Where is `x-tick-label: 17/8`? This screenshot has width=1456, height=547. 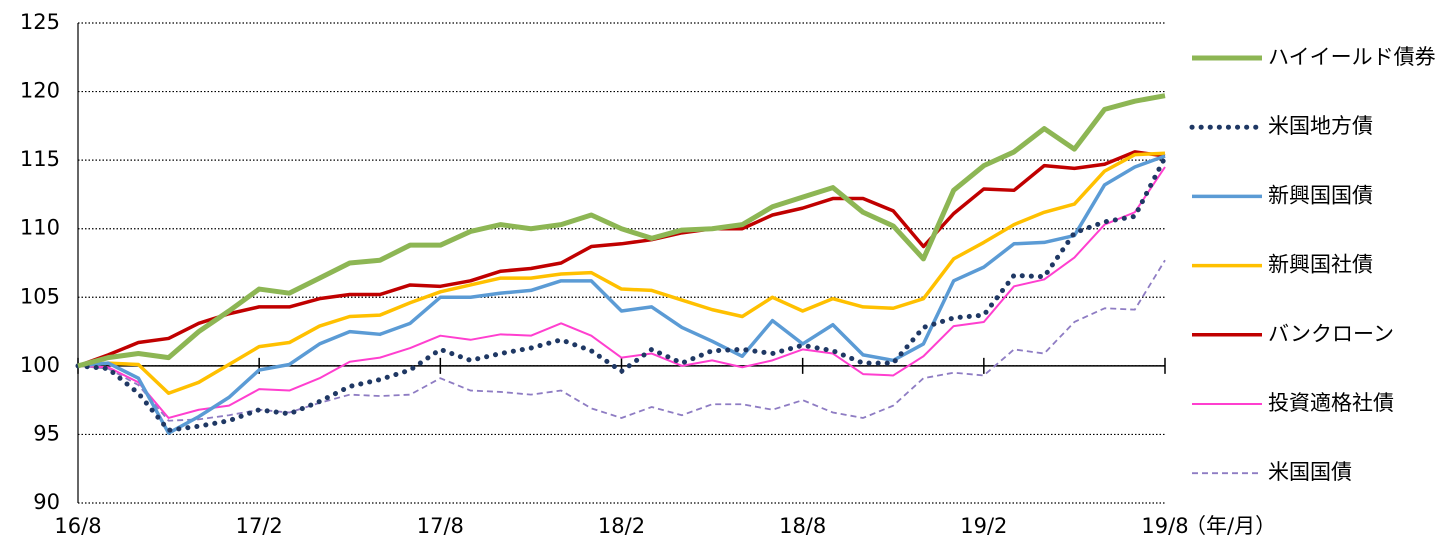
x-tick-label: 17/8 is located at coordinates (440, 526).